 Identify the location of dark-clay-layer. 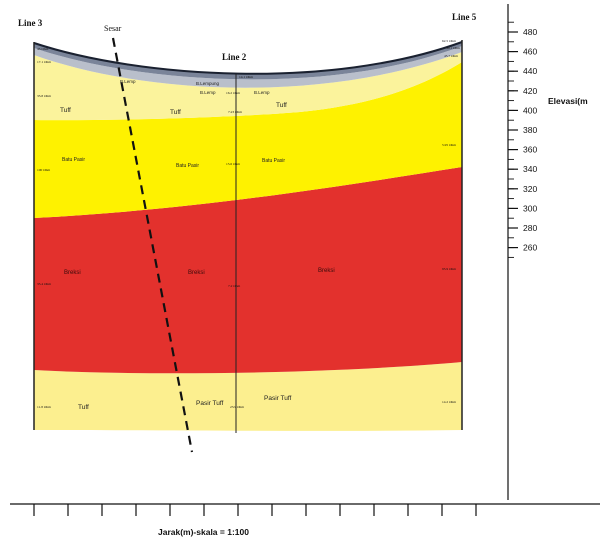
(248, 61).